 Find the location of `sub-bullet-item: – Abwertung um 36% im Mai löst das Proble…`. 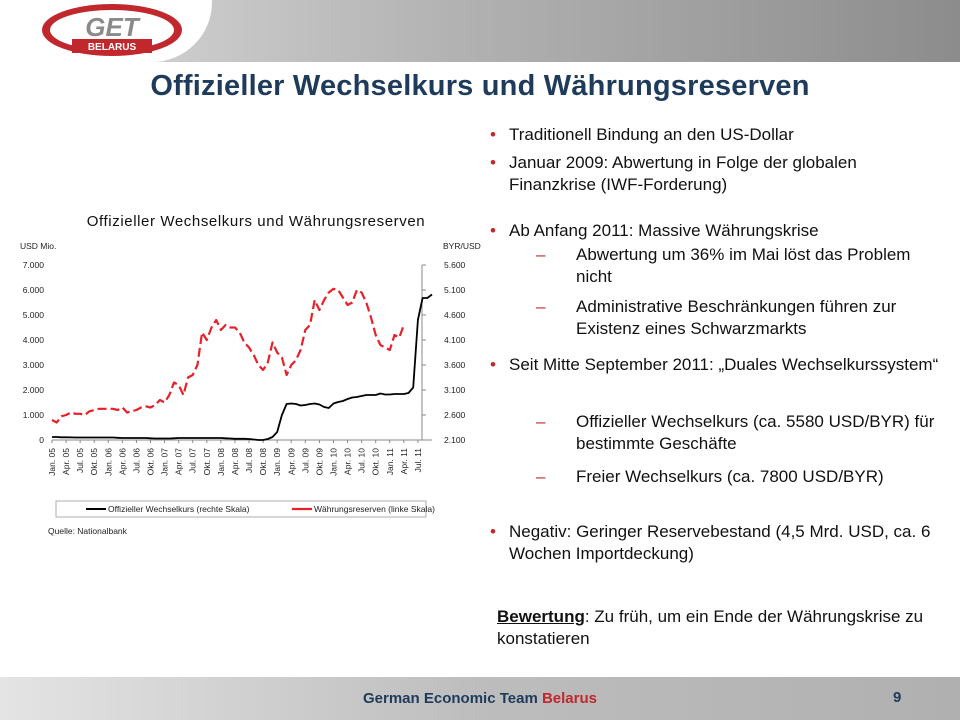

sub-bullet-item: – Abwertung um 36% im Mai löst das Proble… is located at coordinates (741, 266).